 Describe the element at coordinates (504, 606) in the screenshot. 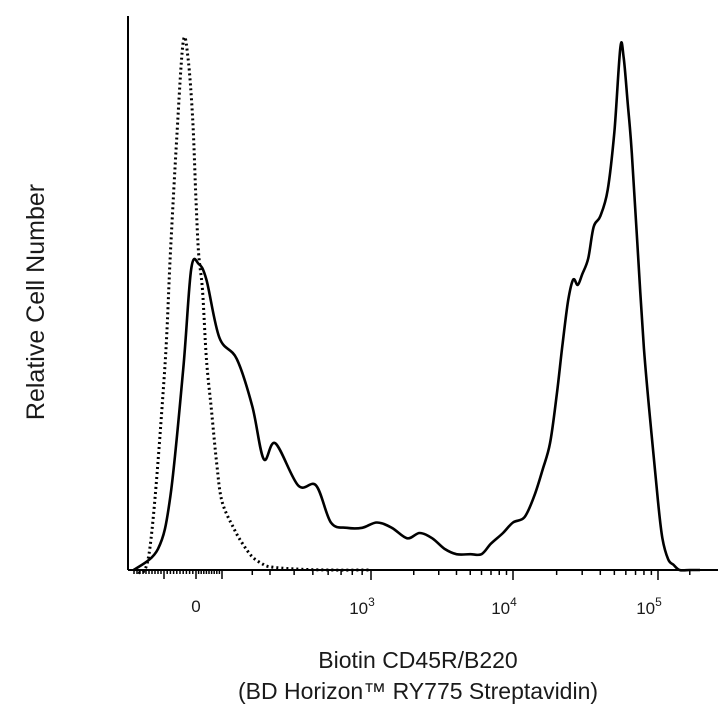

I see `x-tick-label: 10⁴` at that location.